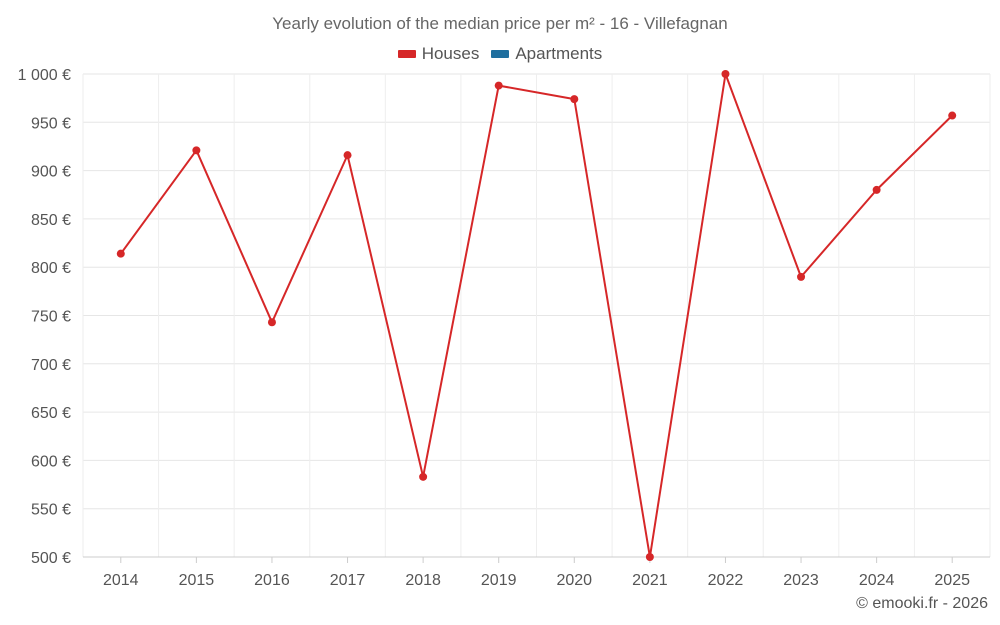 This screenshot has height=625, width=1000. Describe the element at coordinates (51, 220) in the screenshot. I see `y-tick-label: 850 €` at that location.